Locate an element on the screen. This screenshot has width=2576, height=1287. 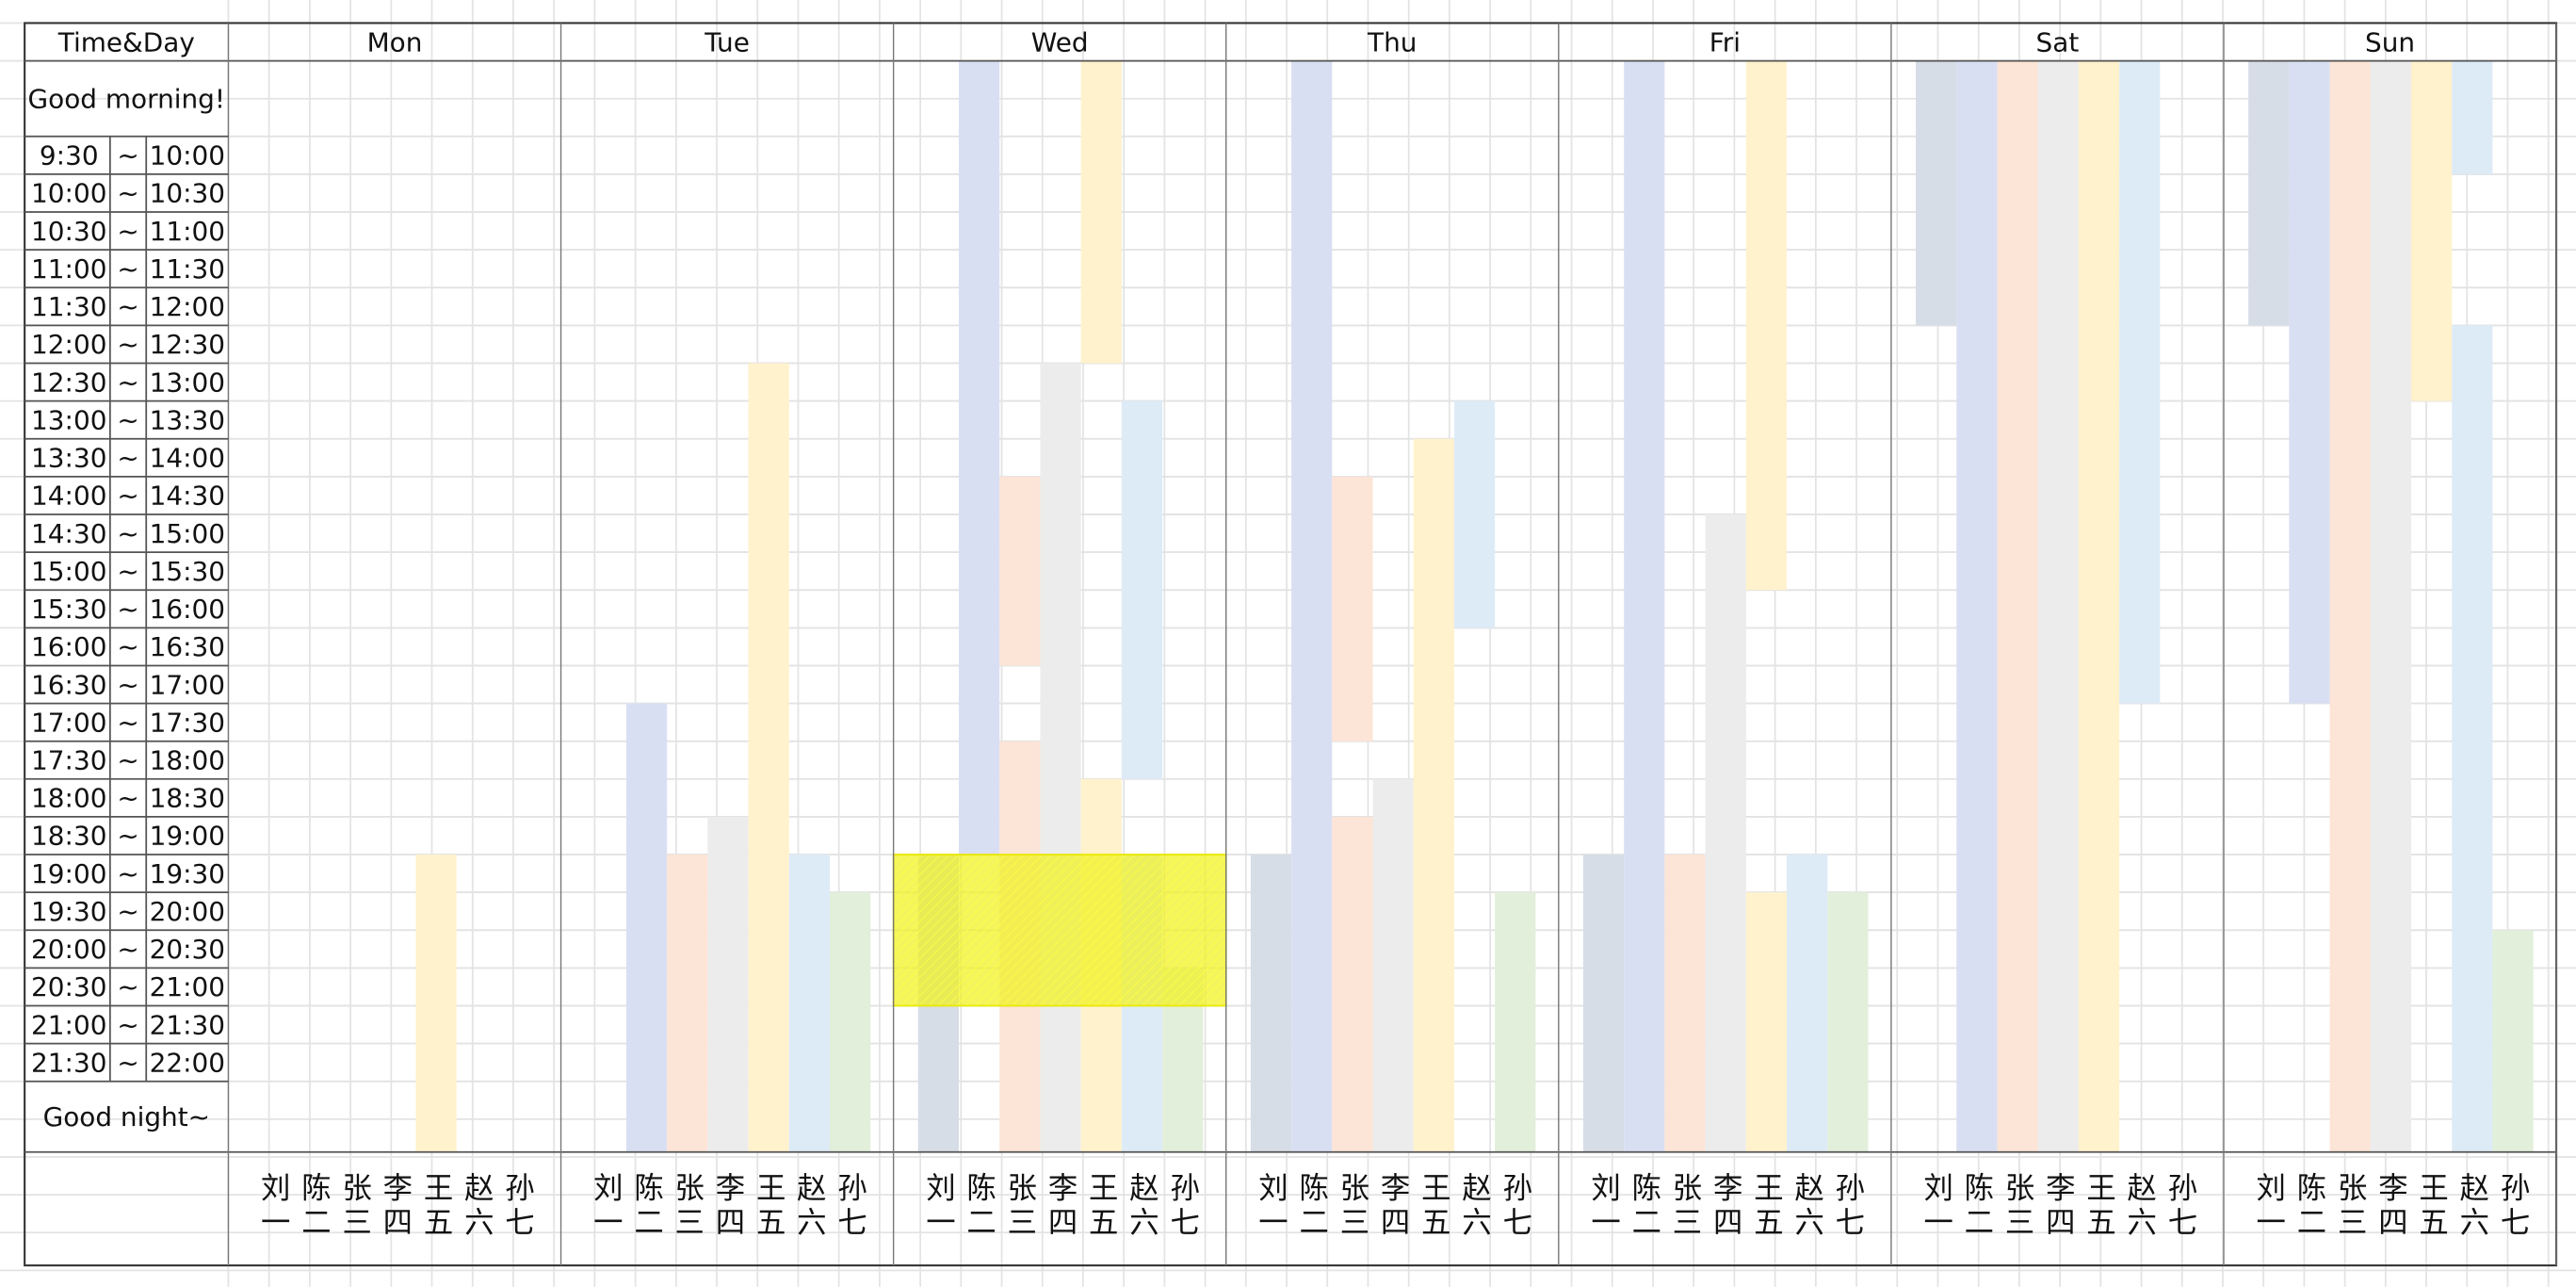
slot-end: 10:00 is located at coordinates (187, 155).